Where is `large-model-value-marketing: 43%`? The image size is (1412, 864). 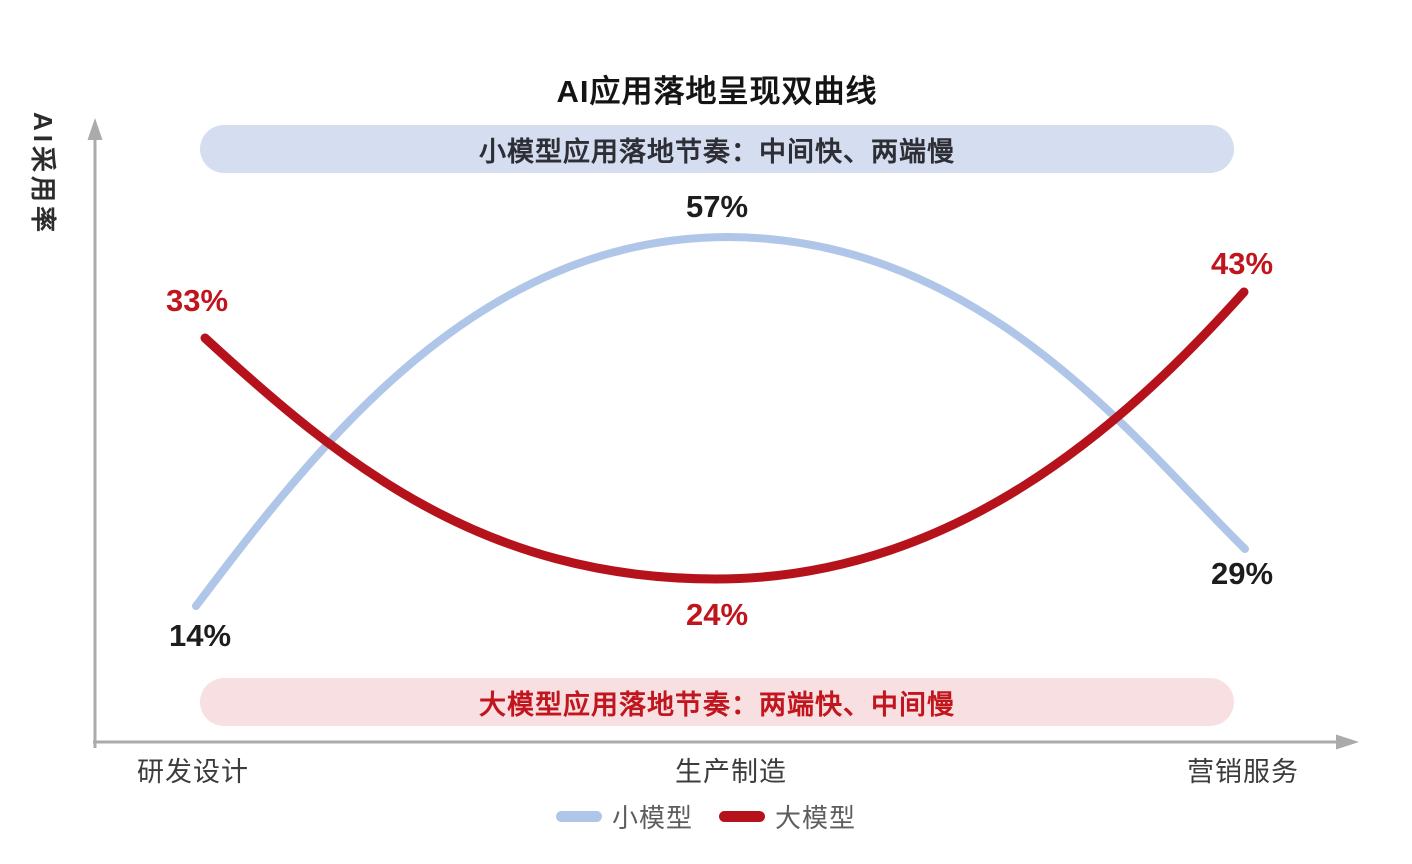
large-model-value-marketing: 43% is located at coordinates (1242, 263).